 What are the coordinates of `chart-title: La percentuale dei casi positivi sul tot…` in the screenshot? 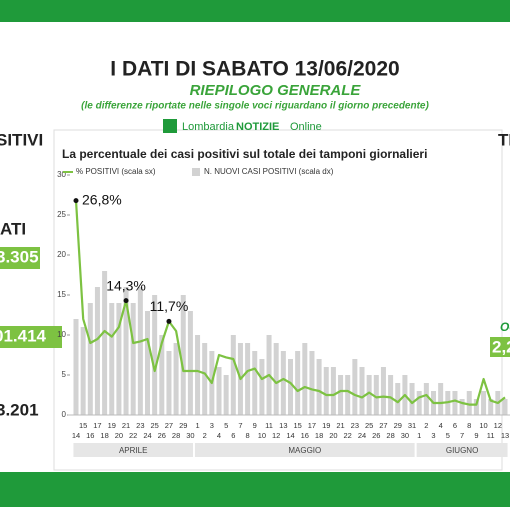 It's located at (244, 154).